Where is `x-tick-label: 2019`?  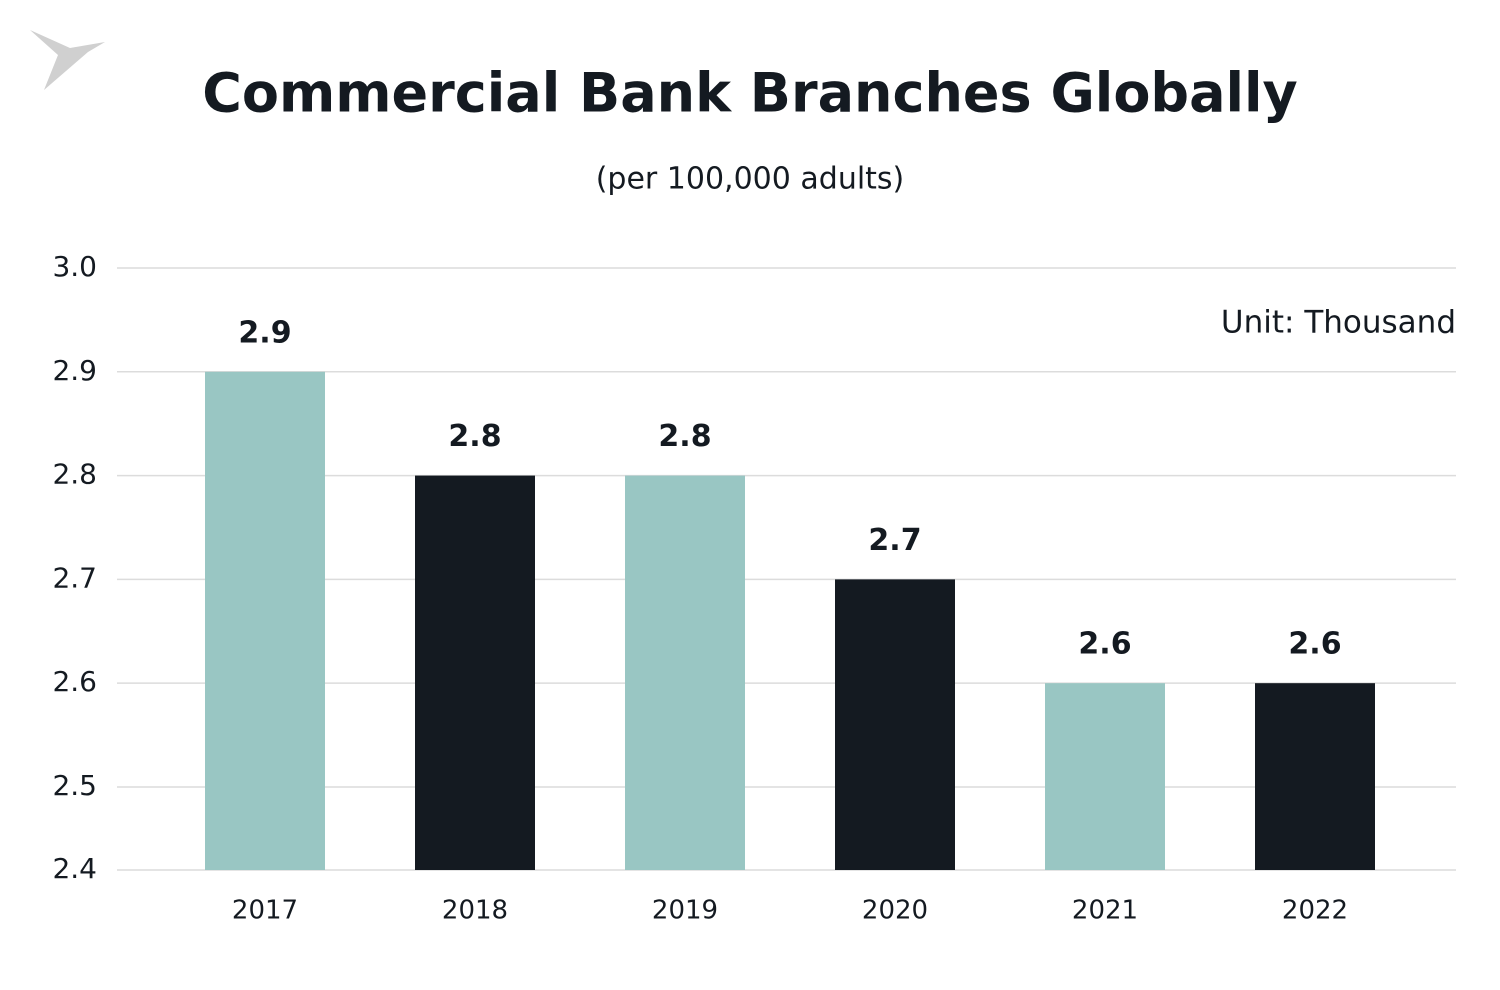 x-tick-label: 2019 is located at coordinates (685, 911).